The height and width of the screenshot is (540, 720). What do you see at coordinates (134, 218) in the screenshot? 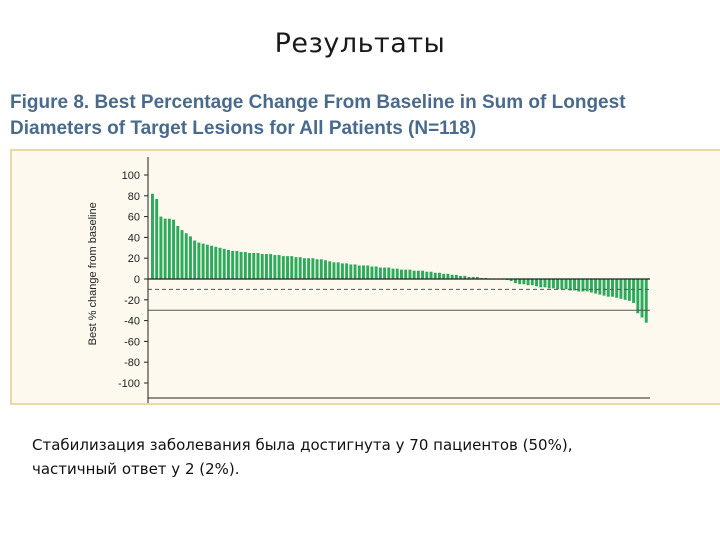
I see `y-tick-label: 60` at bounding box center [134, 218].